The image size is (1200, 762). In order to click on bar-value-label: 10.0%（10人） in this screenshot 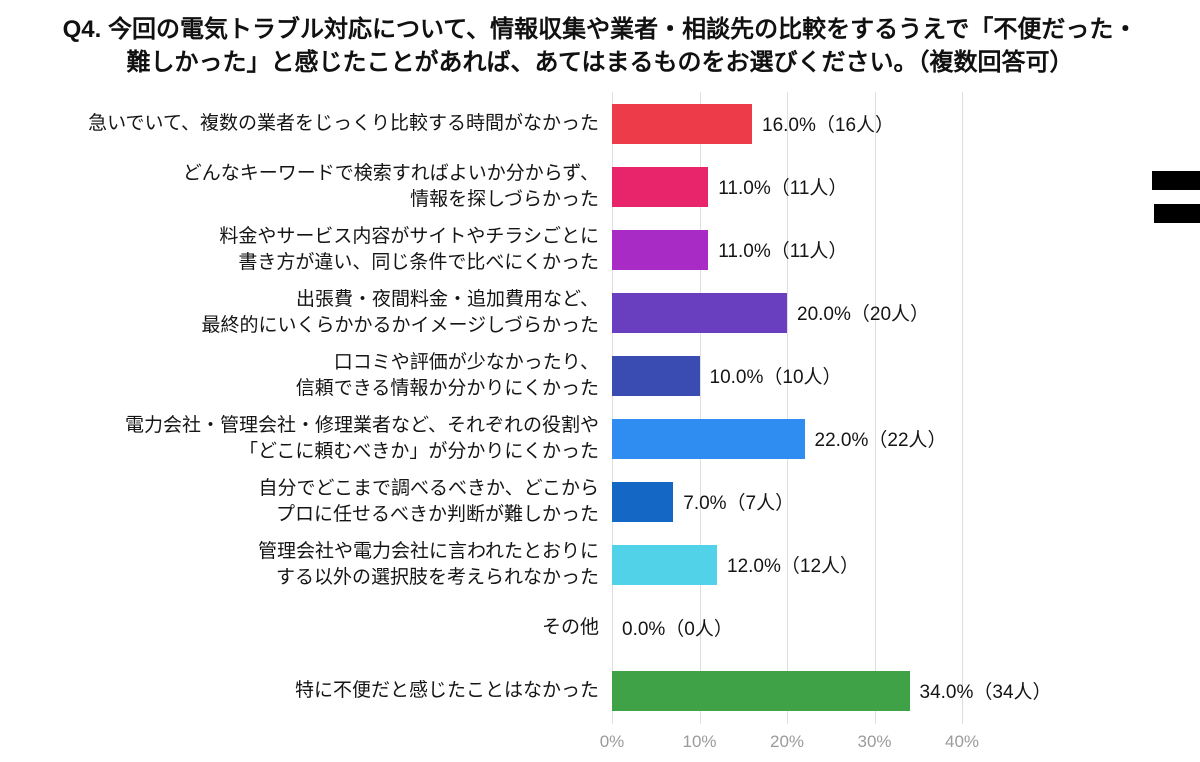, I will do `click(775, 377)`.